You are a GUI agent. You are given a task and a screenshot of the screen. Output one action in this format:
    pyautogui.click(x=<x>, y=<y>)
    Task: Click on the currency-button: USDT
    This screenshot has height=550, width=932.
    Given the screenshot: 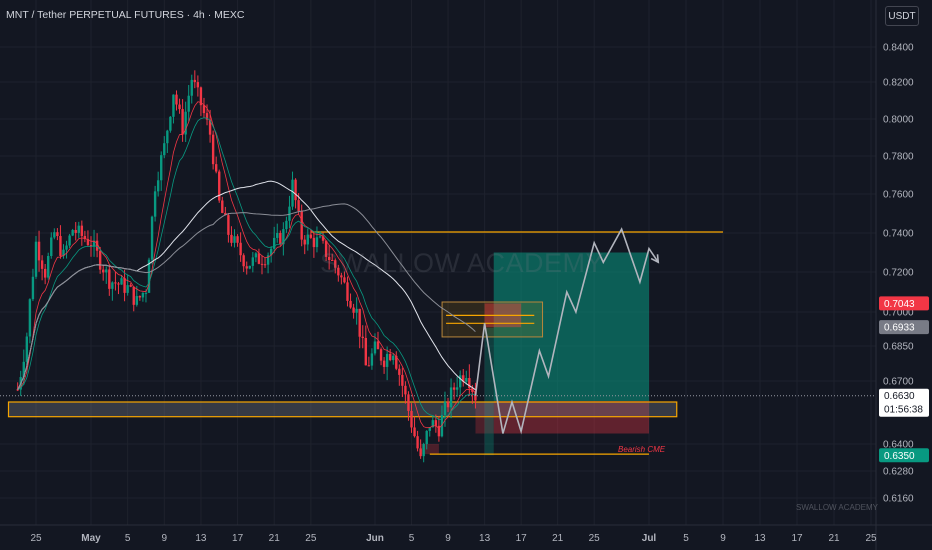 What is the action you would take?
    pyautogui.click(x=902, y=16)
    